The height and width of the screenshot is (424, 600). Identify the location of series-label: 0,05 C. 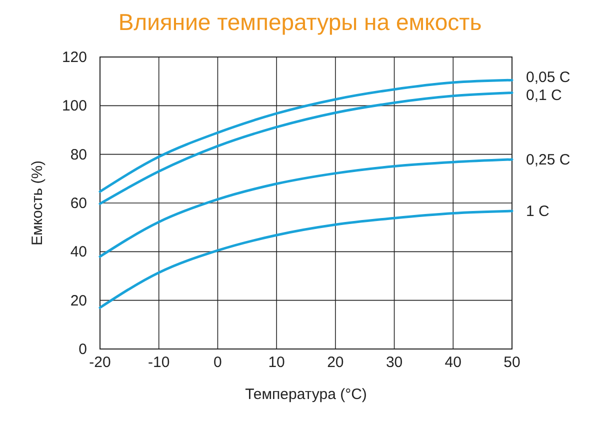
(548, 77).